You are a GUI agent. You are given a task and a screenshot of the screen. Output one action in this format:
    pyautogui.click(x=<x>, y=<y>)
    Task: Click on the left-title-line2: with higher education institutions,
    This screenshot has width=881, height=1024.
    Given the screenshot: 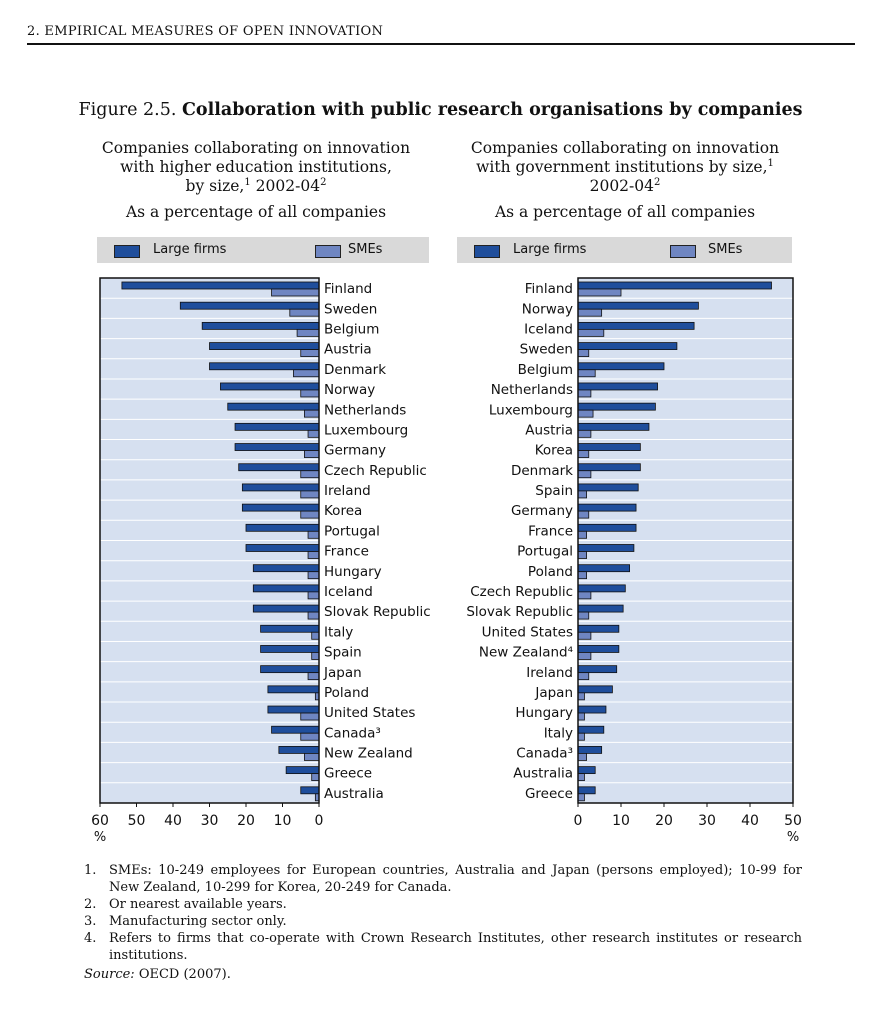 What is the action you would take?
    pyautogui.click(x=256, y=167)
    